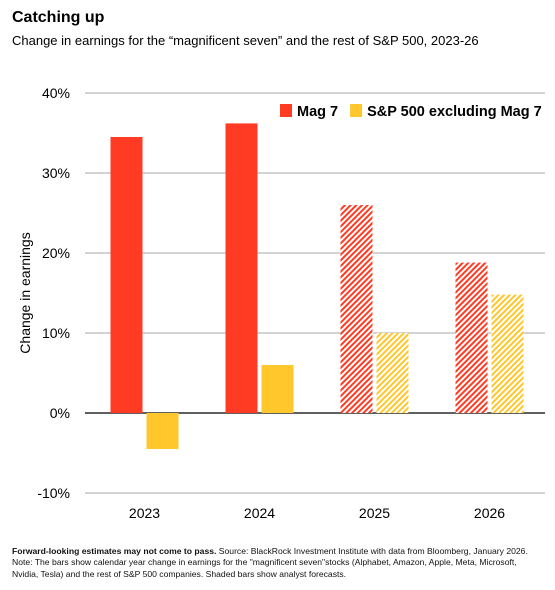  Describe the element at coordinates (317, 112) in the screenshot. I see `legend-label: Mag 7` at that location.